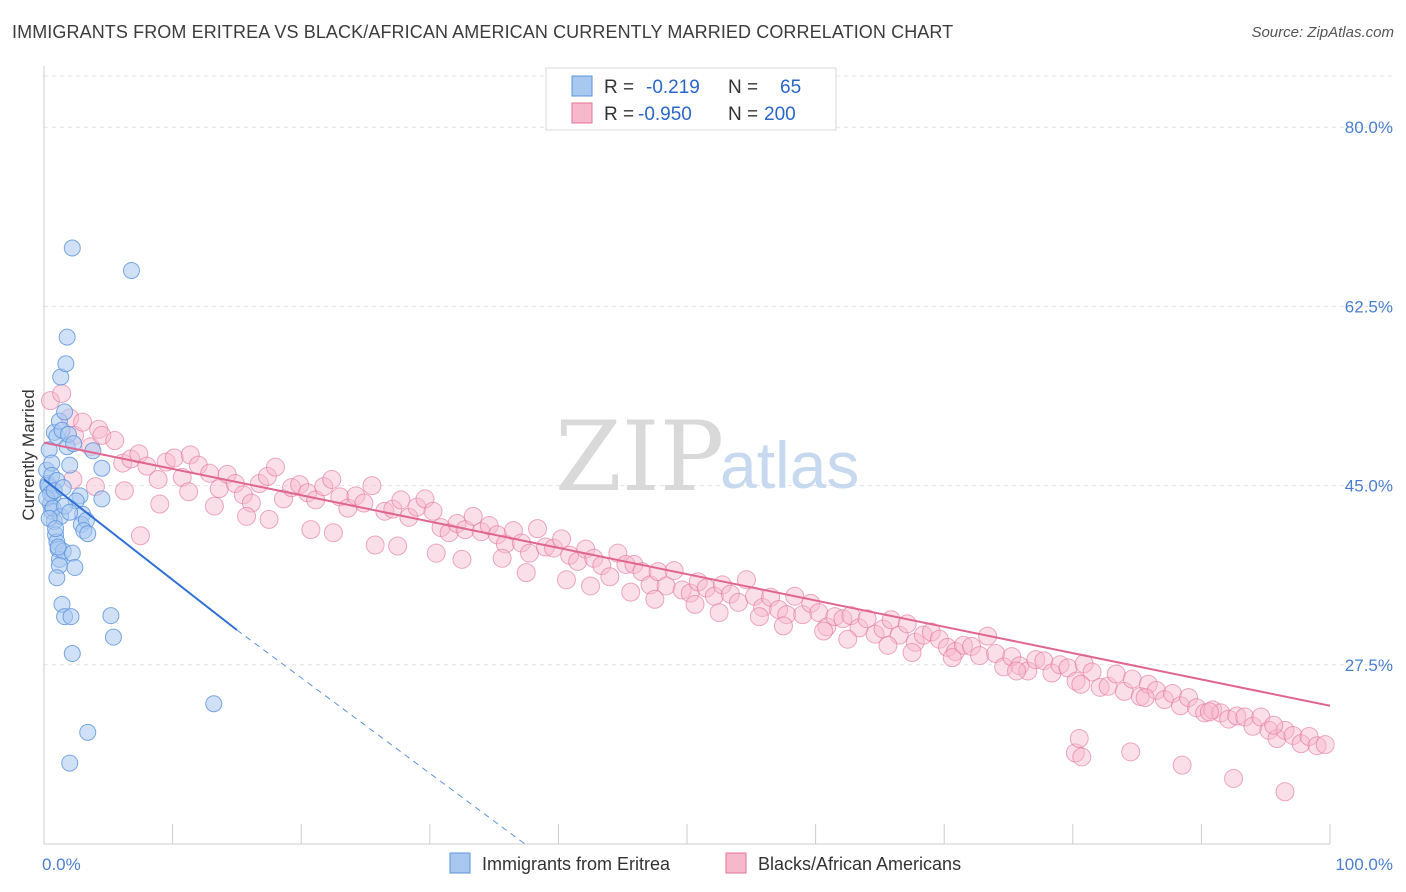 The image size is (1406, 892). I want to click on legend-n-value-2: 200, so click(780, 114).